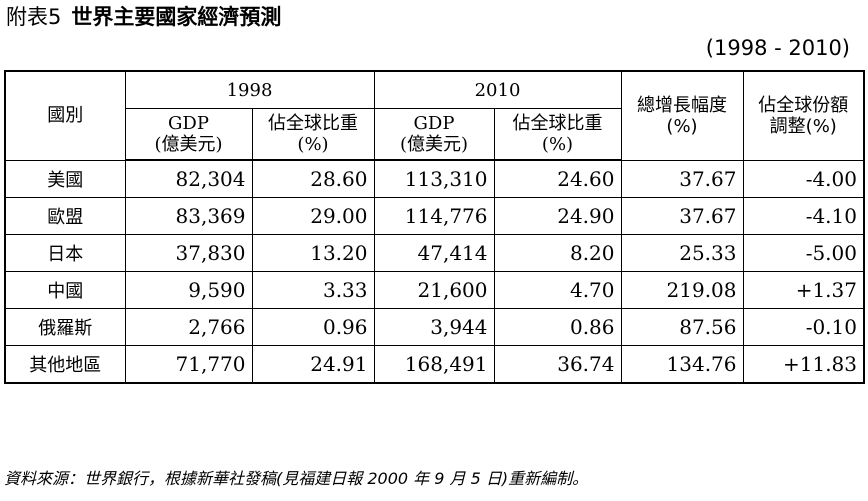  Describe the element at coordinates (65, 364) in the screenshot. I see `country-name: 其他地區` at that location.